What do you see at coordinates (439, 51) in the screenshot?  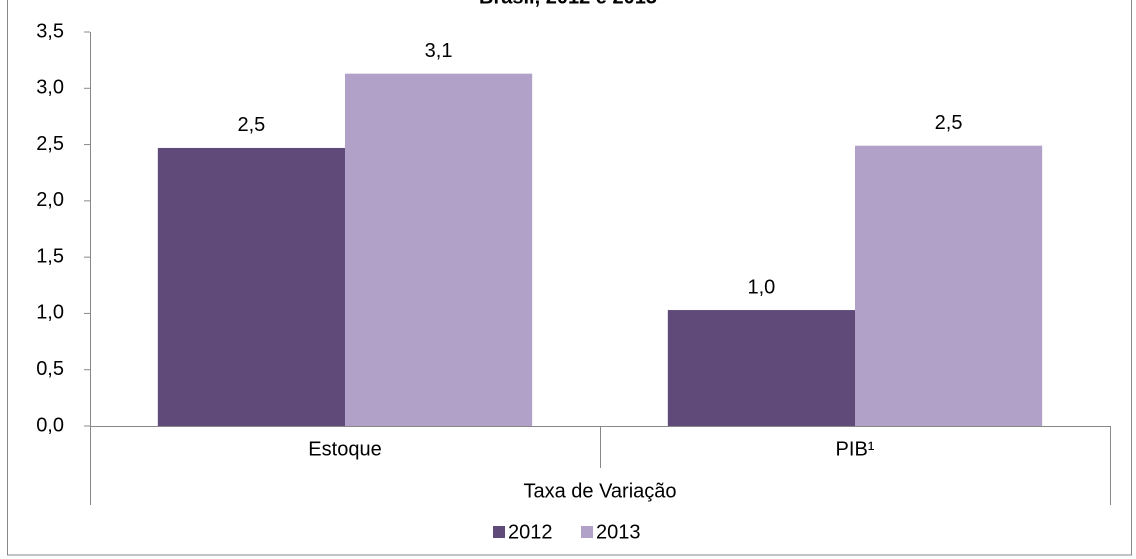 I see `value-label: 3,1` at bounding box center [439, 51].